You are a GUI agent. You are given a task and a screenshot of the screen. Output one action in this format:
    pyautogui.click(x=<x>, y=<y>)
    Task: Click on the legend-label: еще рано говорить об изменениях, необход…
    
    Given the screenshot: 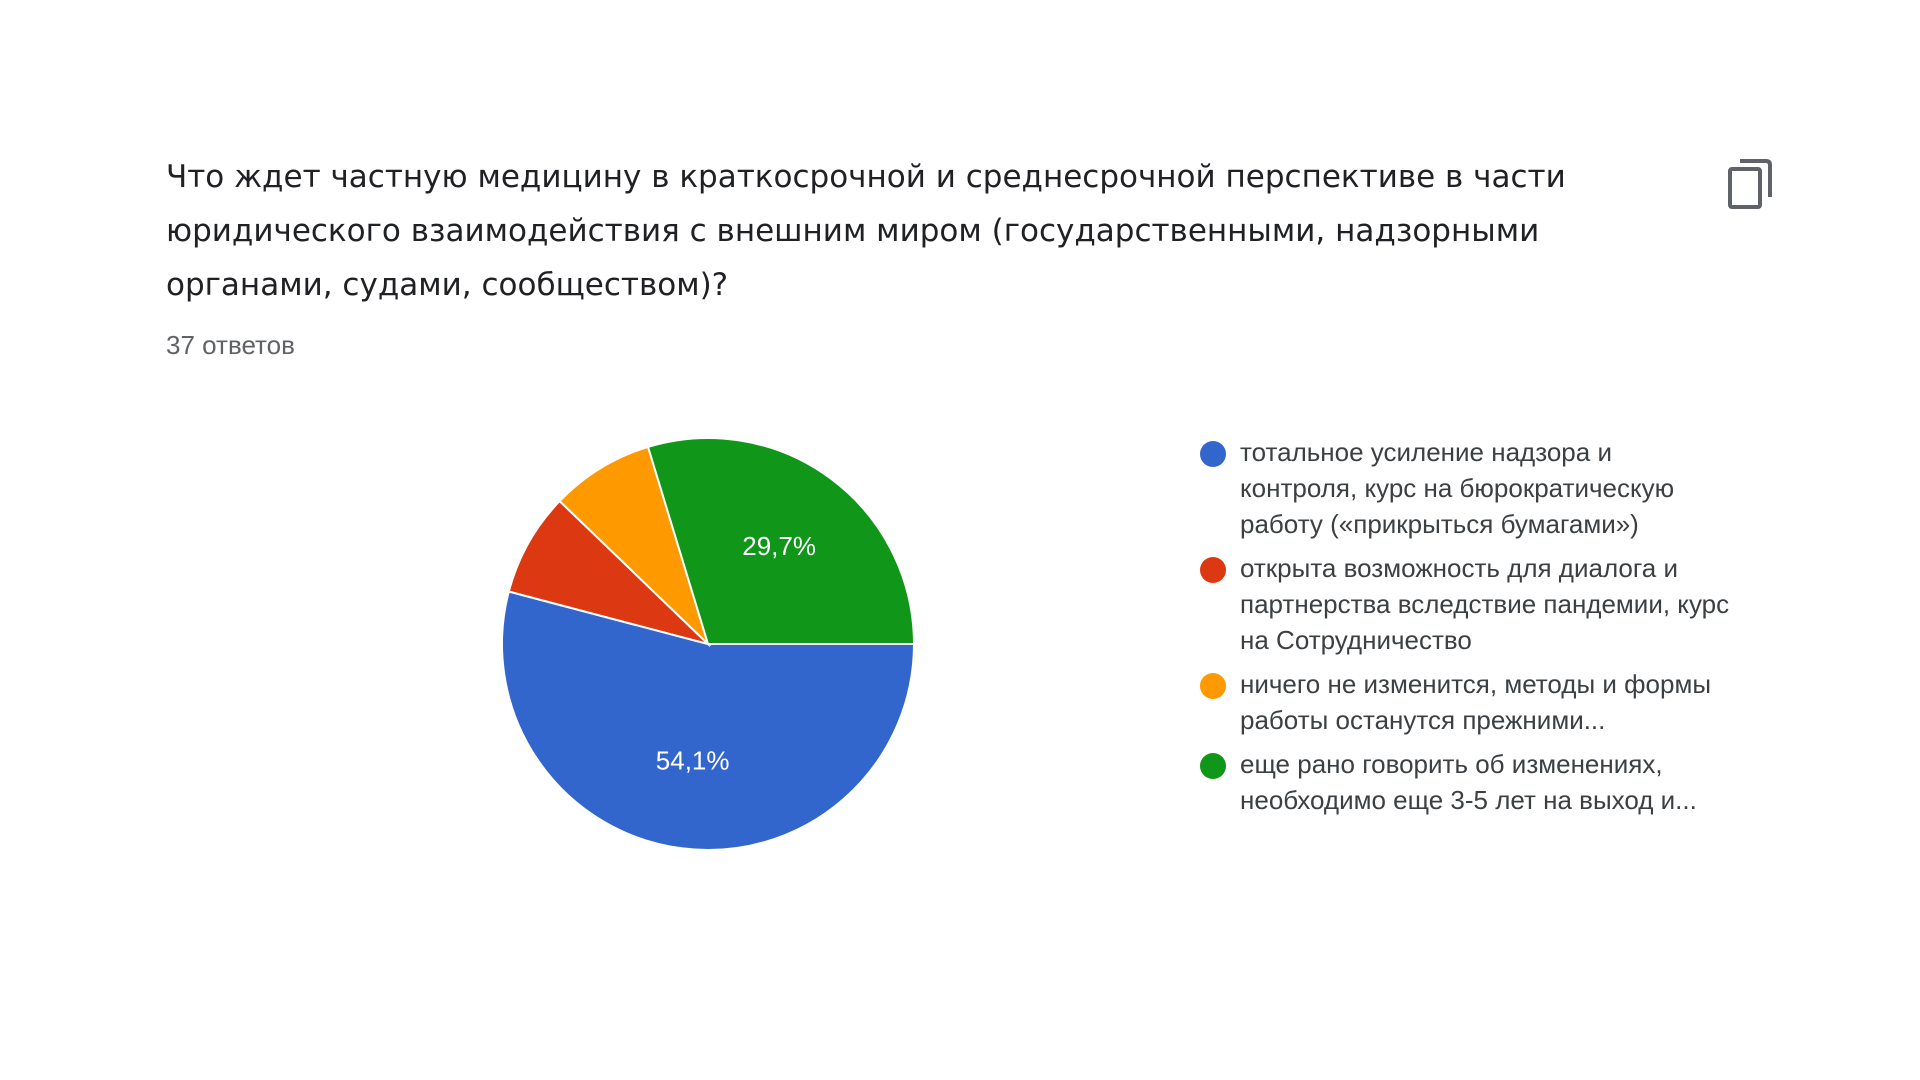 What is the action you would take?
    pyautogui.click(x=1468, y=782)
    